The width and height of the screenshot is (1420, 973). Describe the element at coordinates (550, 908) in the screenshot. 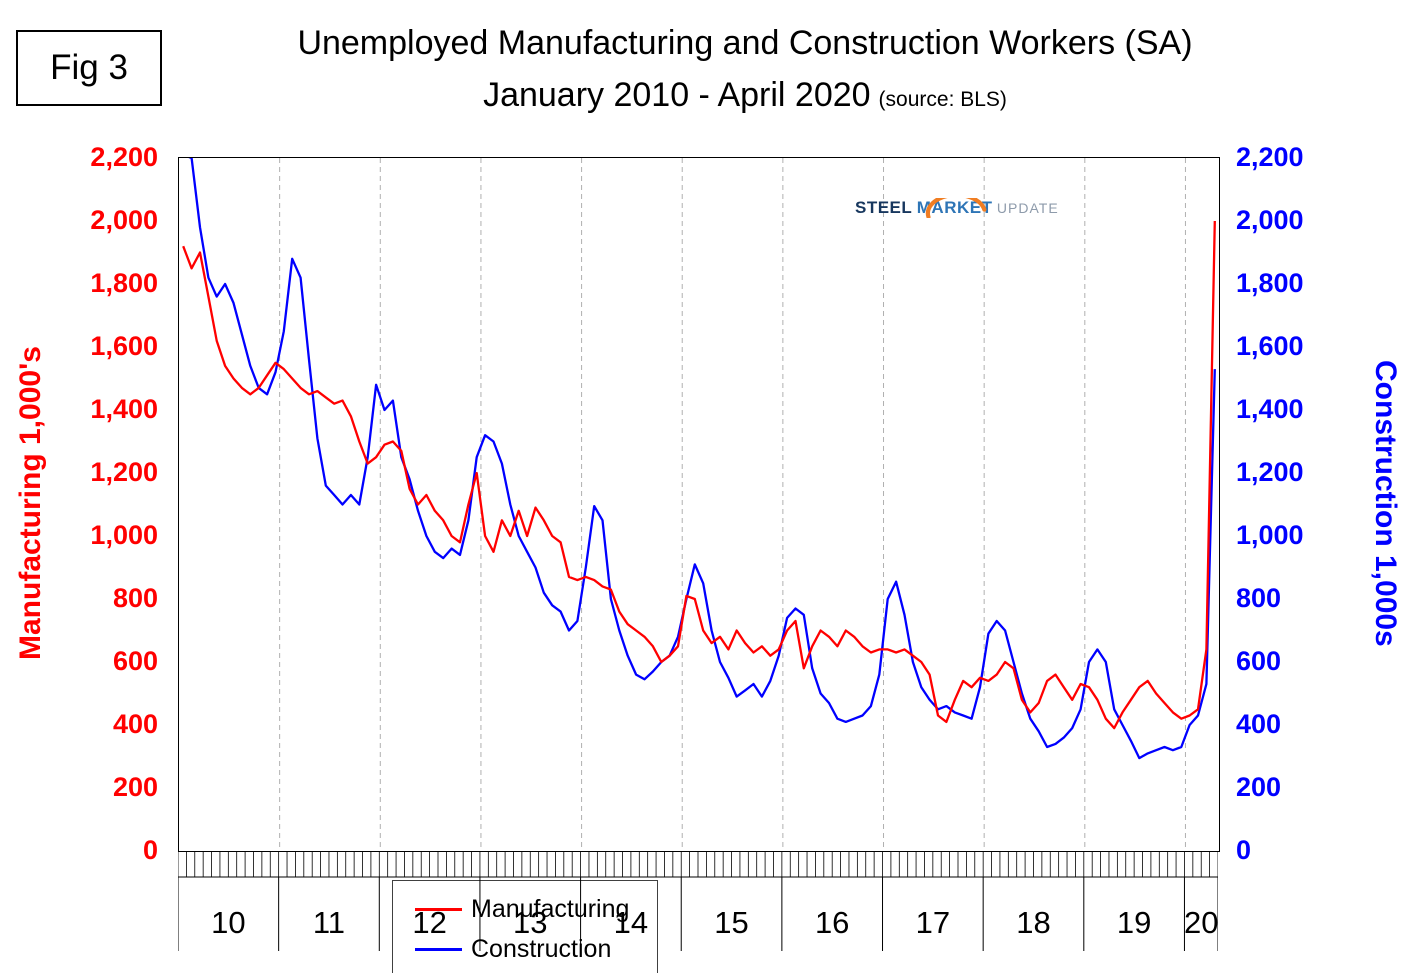

I see `legend-label-manufacturing: Manufacturing` at that location.